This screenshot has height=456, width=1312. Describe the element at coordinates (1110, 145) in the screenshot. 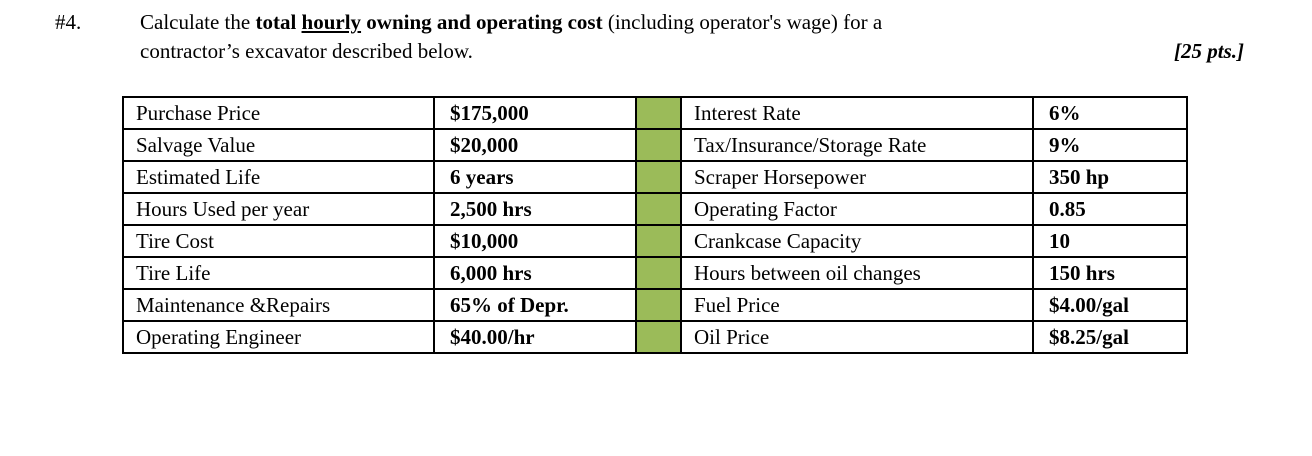

I see `cell-right-value: 9%` at that location.